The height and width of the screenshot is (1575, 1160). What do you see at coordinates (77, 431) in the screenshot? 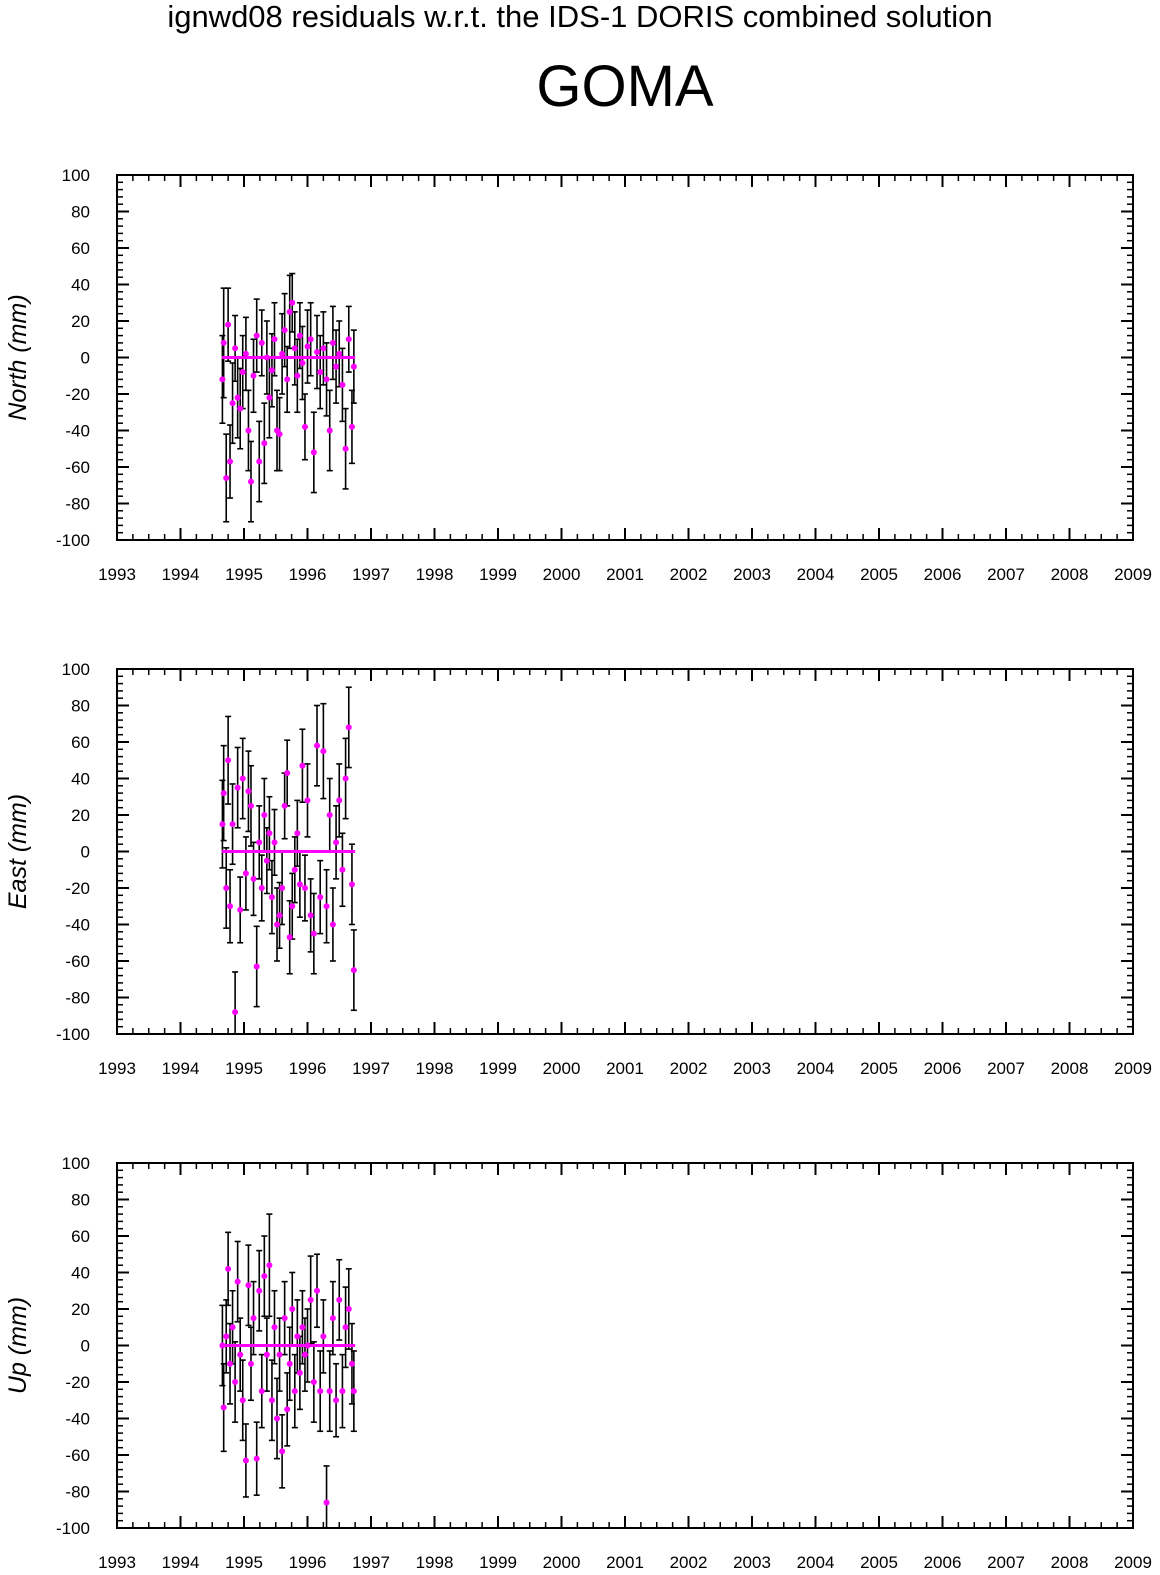
I see `y-tick-label: -40` at bounding box center [77, 431].